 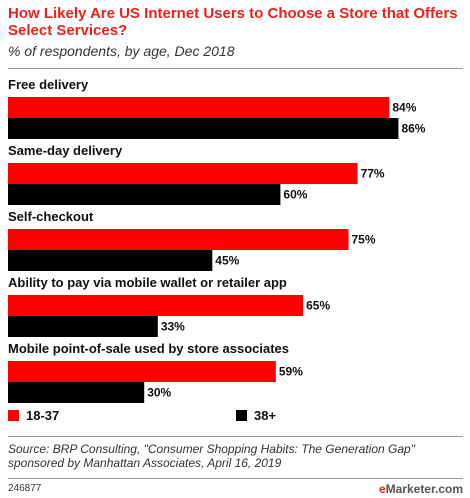 I want to click on category-label: Self-checkout, so click(x=51, y=216).